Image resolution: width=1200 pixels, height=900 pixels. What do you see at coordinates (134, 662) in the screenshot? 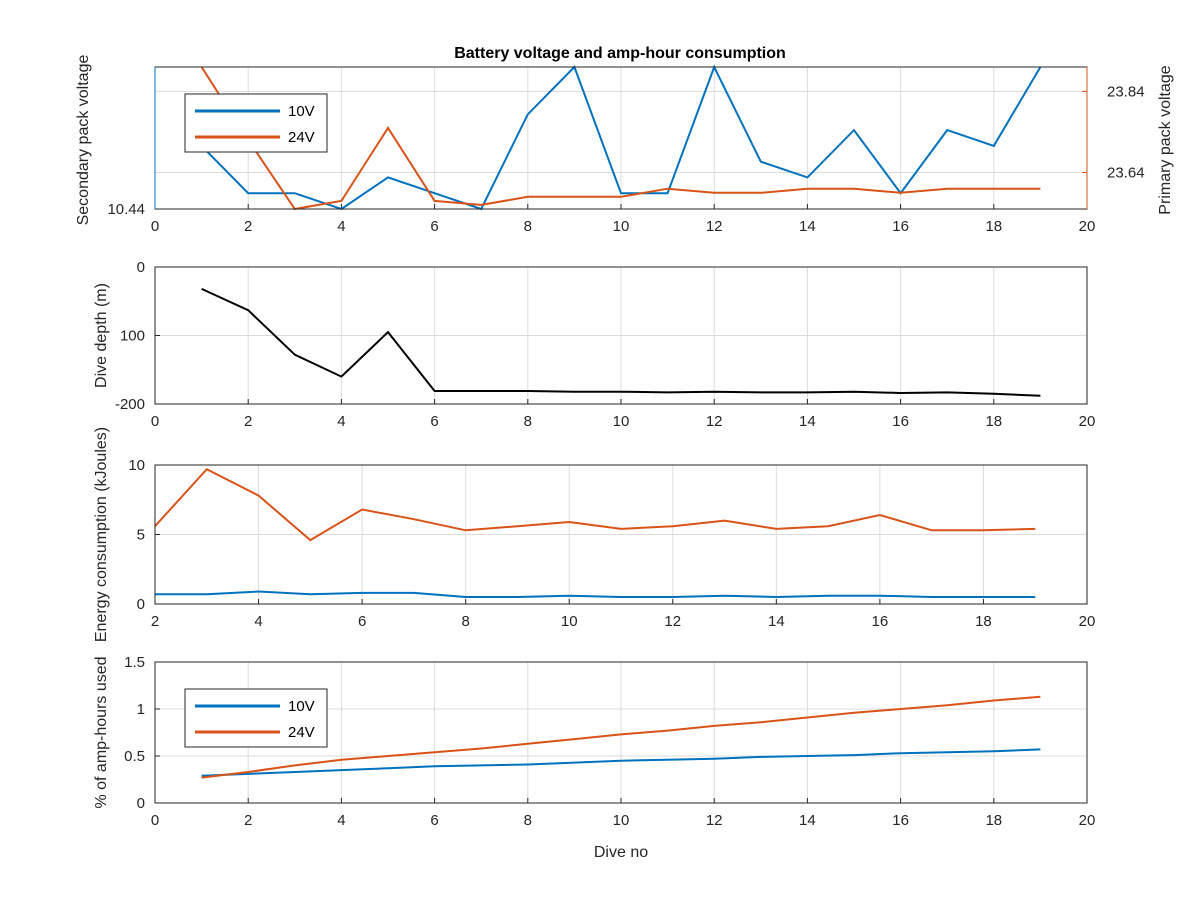
I see `amphours-y-tick-label: 1.5` at bounding box center [134, 662].